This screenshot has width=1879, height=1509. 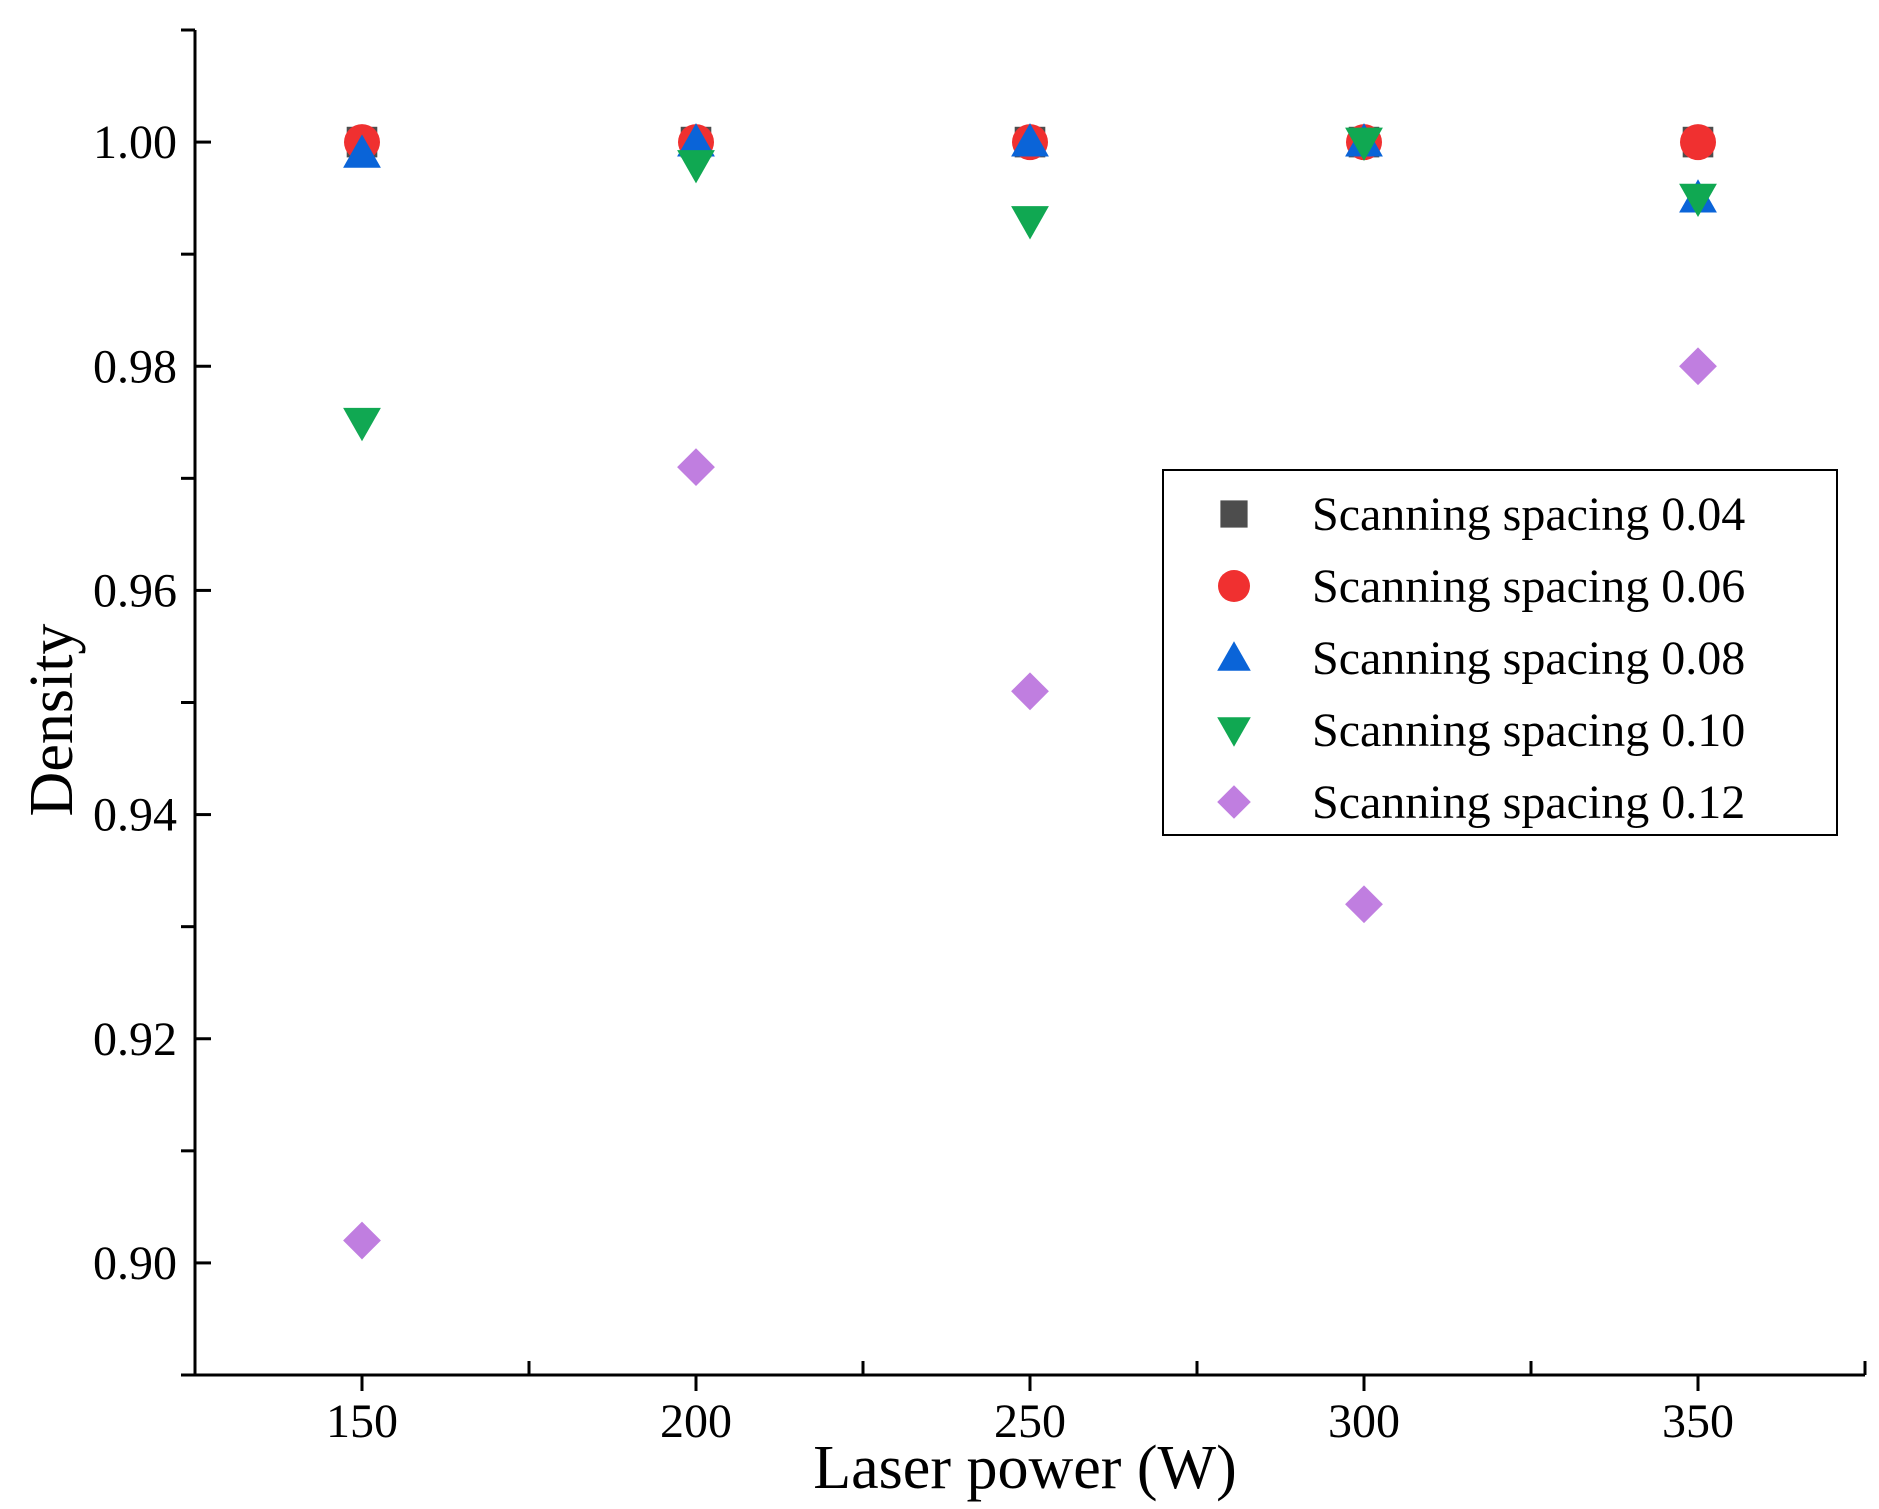 I want to click on legend-entry: Scanning spacing 0.08, so click(x=1528, y=658).